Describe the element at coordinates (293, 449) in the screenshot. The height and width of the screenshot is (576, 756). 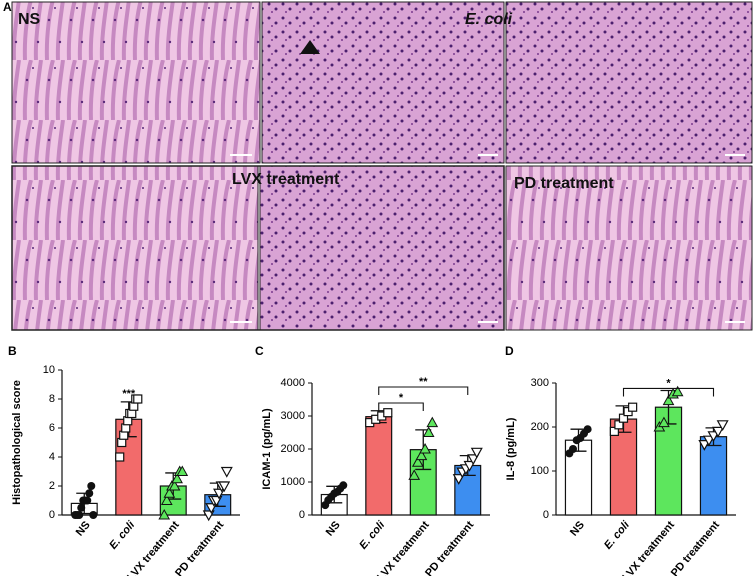
I see `y-tick-label: 2000` at that location.